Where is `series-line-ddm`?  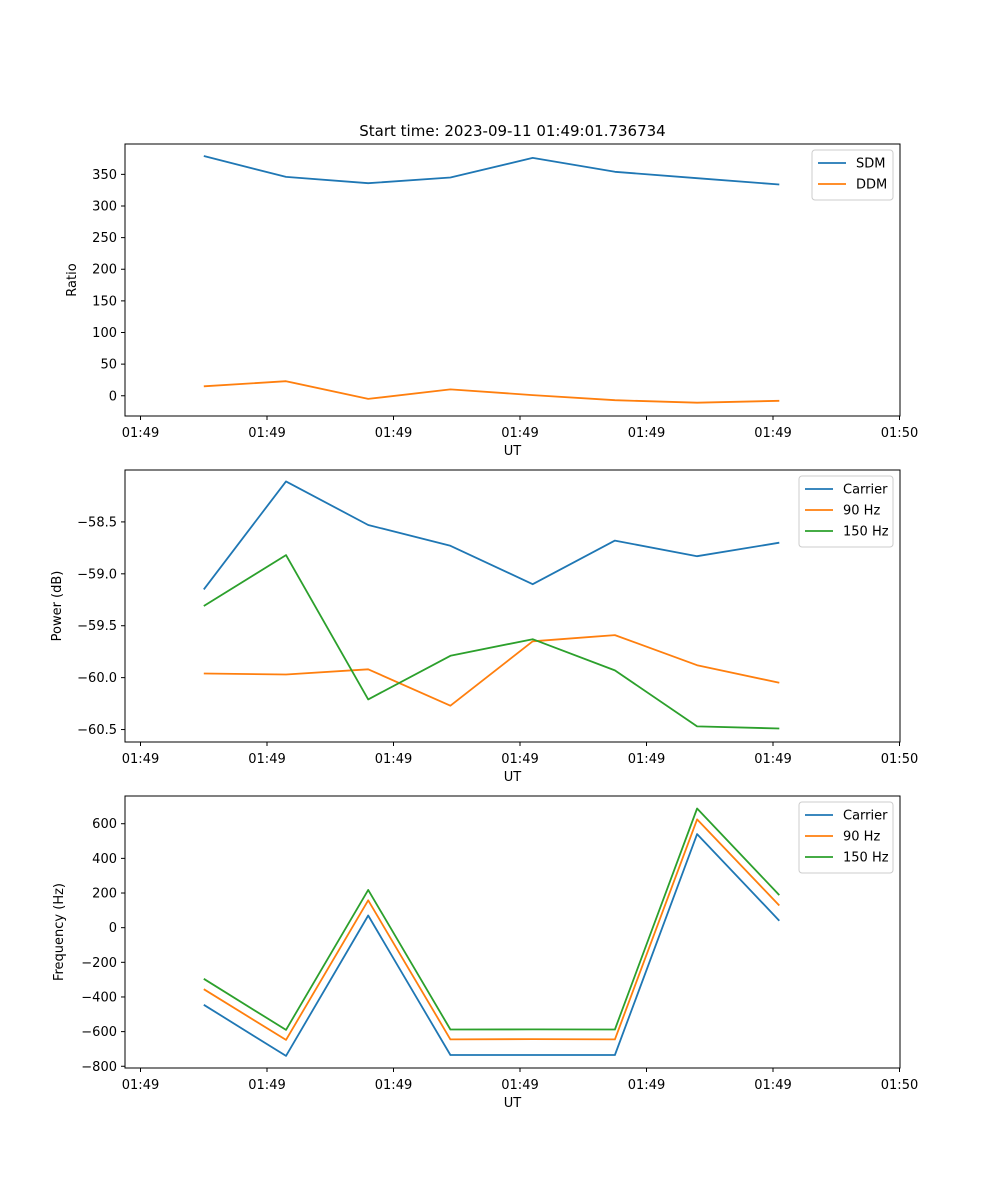 series-line-ddm is located at coordinates (491, 392).